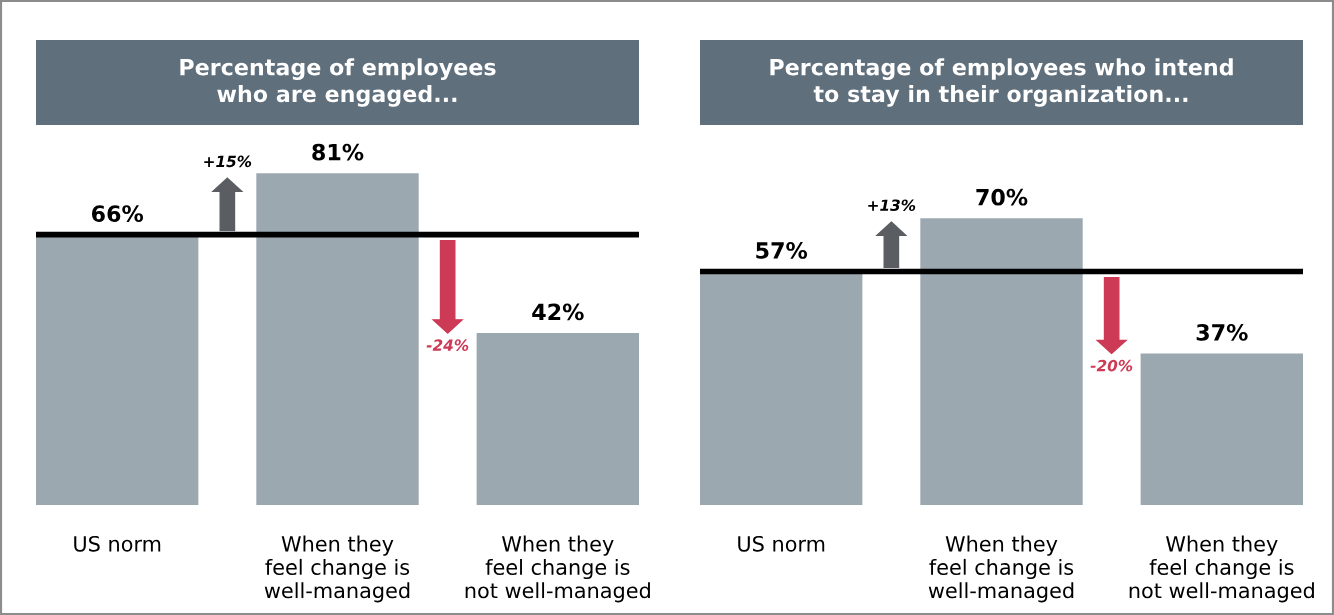  What do you see at coordinates (338, 152) in the screenshot?
I see `data-label: 81%` at bounding box center [338, 152].